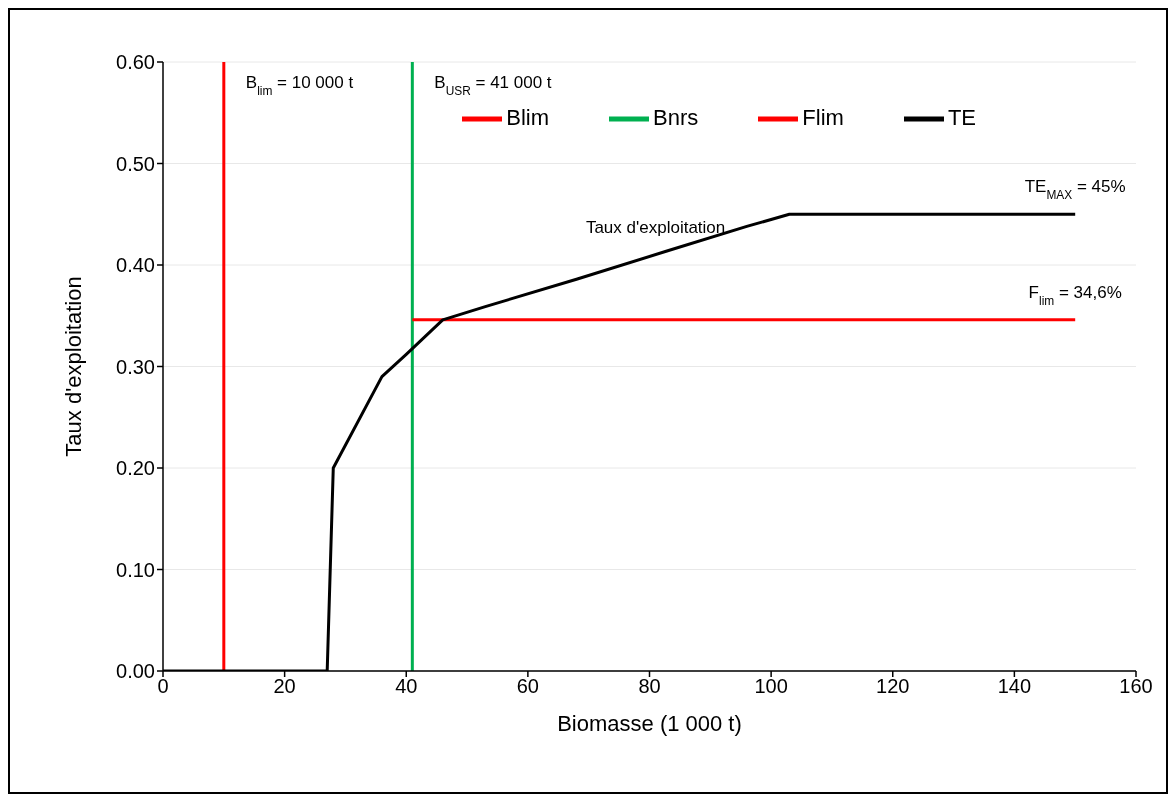 The image size is (1174, 801). I want to click on x-tick-label: 60, so click(527, 686).